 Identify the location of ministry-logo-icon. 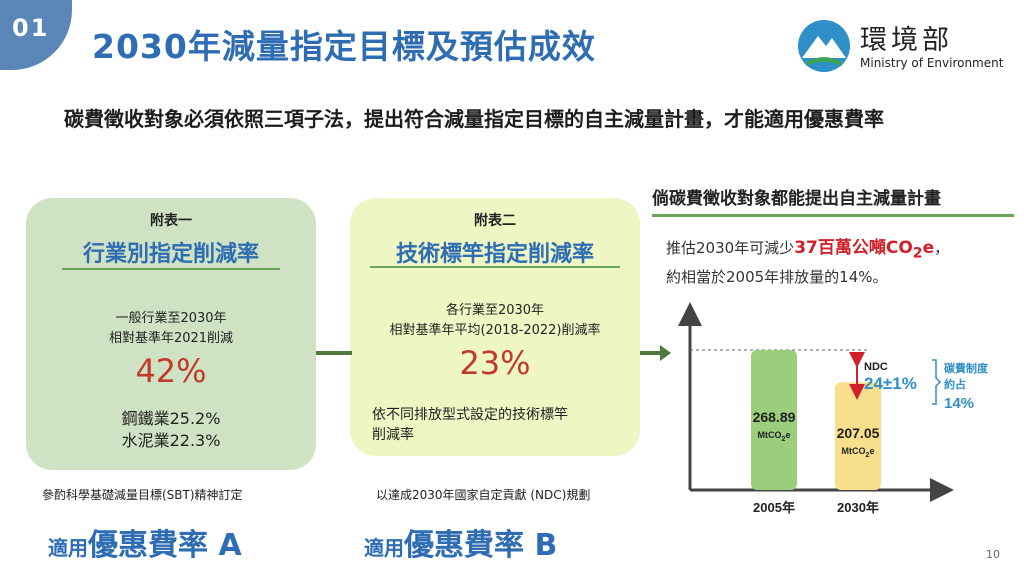
(824, 46).